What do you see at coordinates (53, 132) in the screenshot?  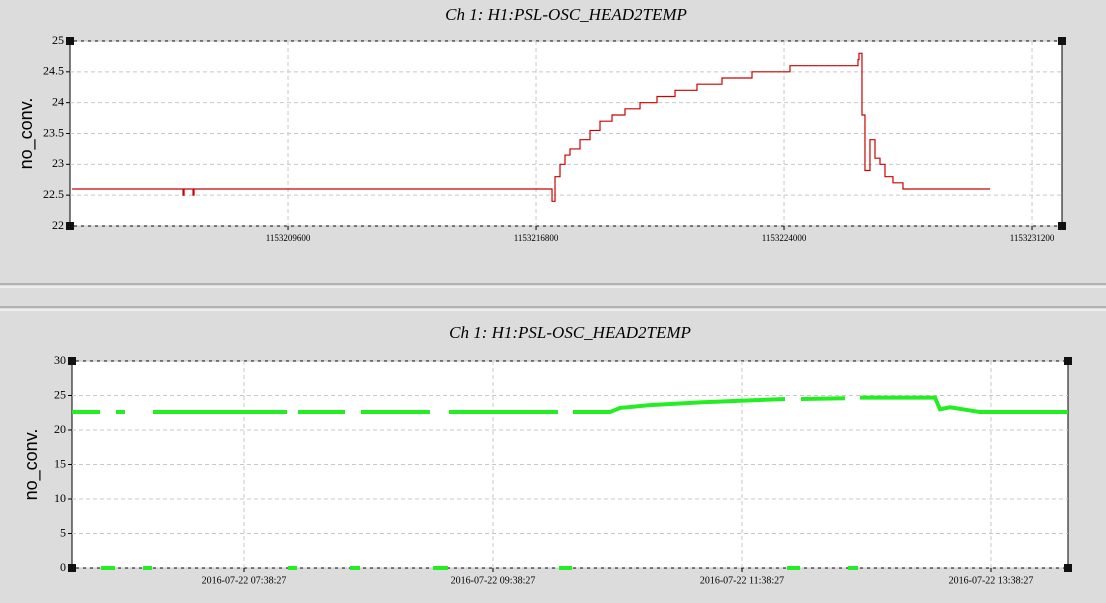 I see `y-tick-label: 23.5` at bounding box center [53, 132].